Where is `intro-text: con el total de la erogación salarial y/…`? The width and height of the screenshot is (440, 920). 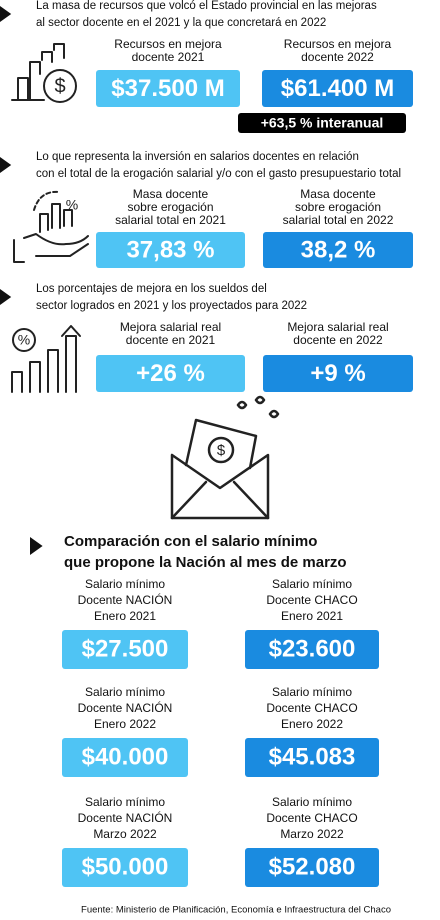
intro-text: con el total de la erogación salarial y/… is located at coordinates (218, 174).